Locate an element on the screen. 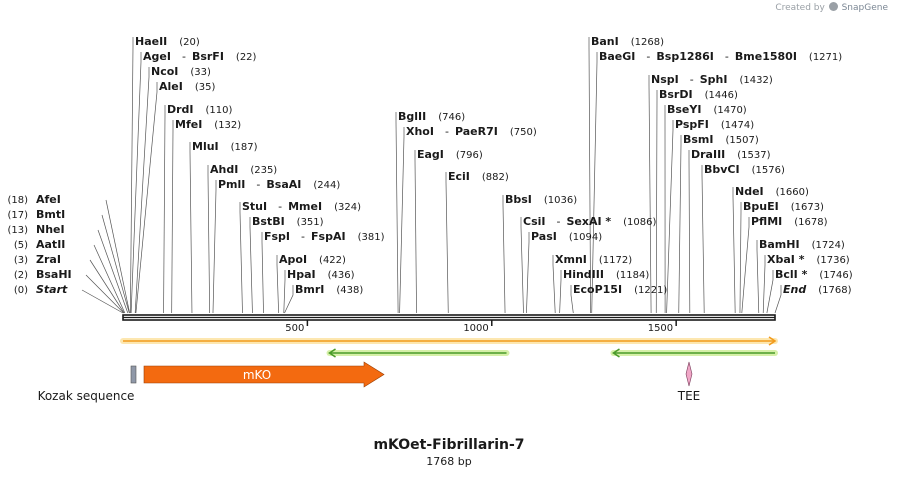 The height and width of the screenshot is (477, 898). site-bani: BanI (1268) is located at coordinates (627, 41).